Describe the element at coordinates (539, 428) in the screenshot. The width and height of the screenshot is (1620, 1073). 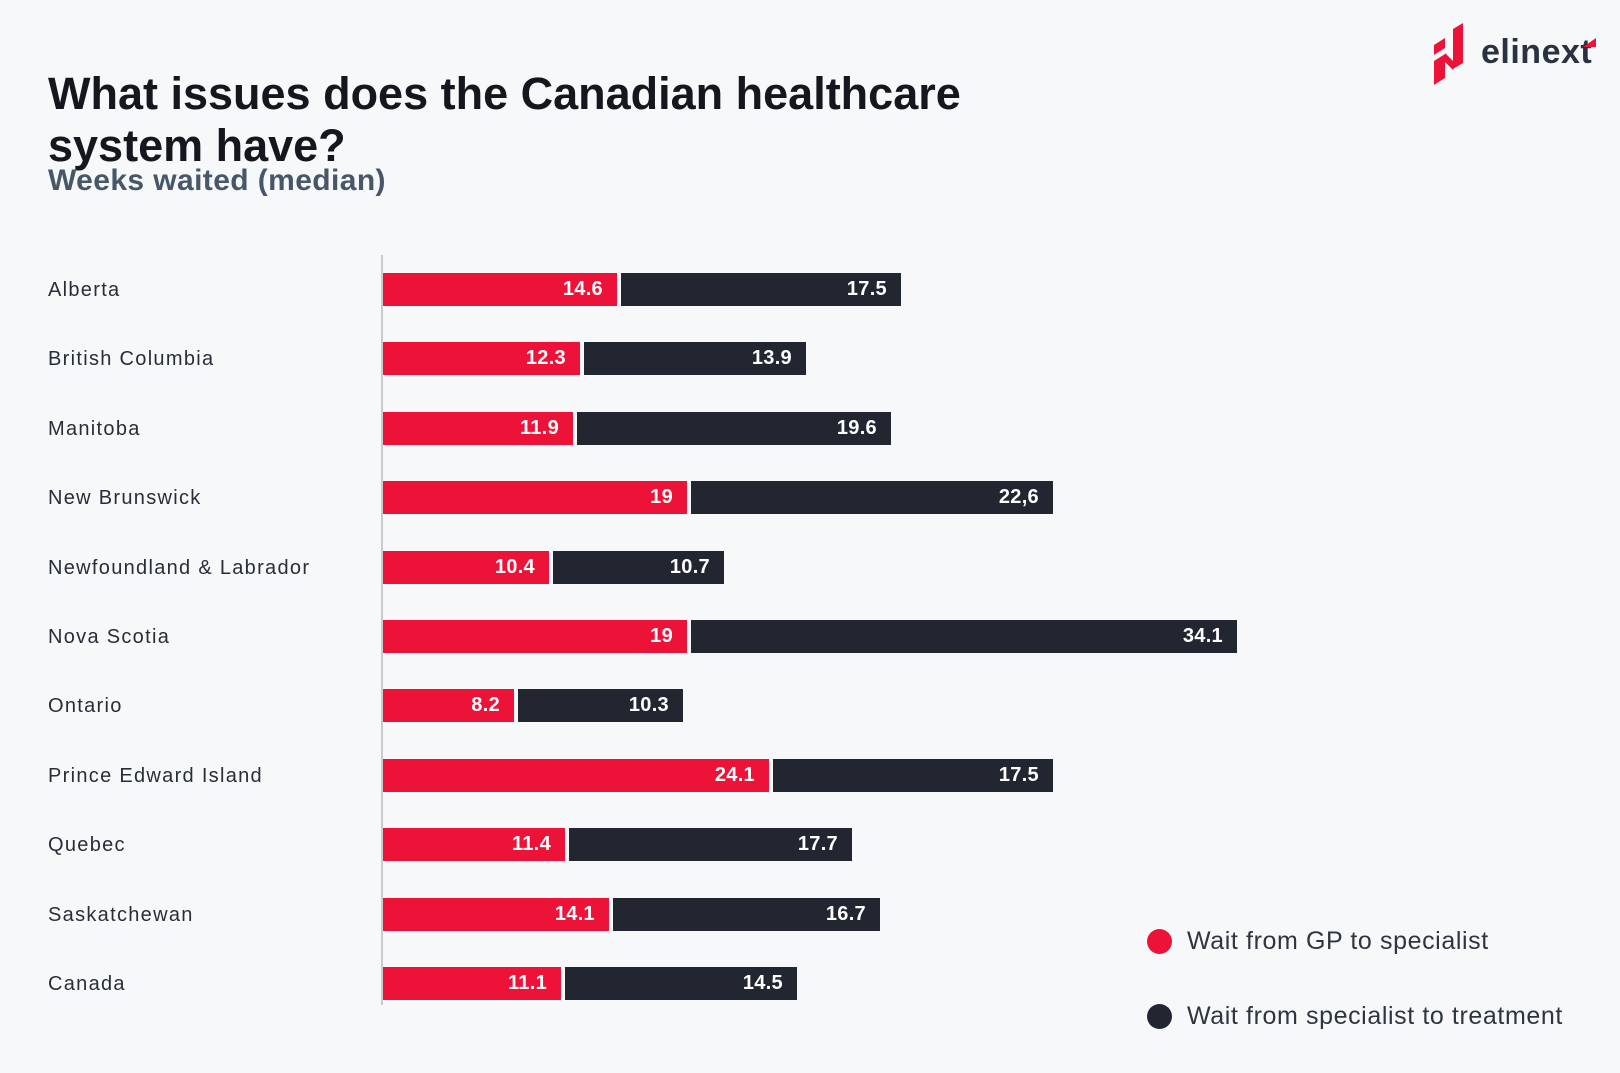
I see `bar-value-label: 11.9` at that location.